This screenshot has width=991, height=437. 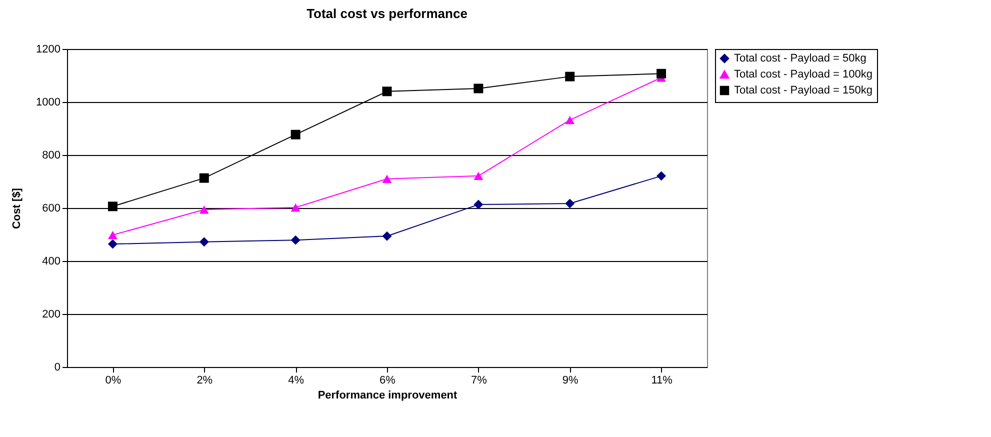 I want to click on x-tick-label: 7%, so click(x=479, y=380).